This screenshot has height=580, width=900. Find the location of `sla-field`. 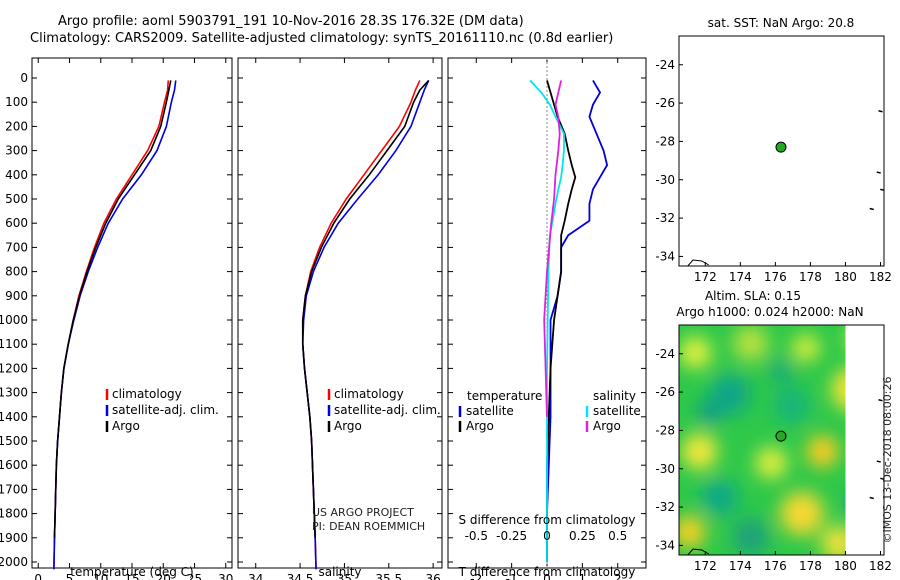

sla-field is located at coordinates (762, 440).